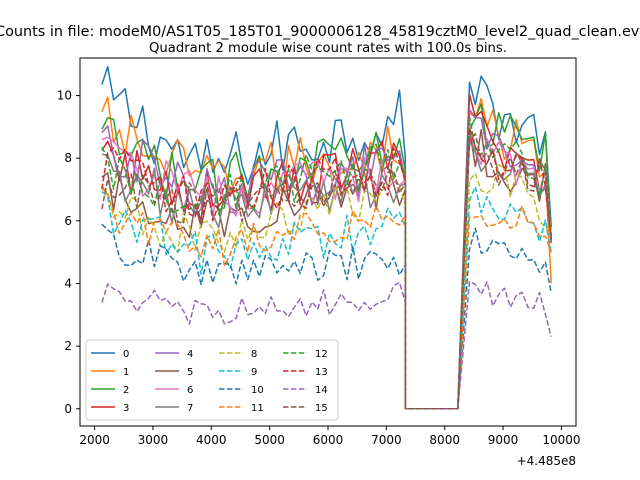 Image resolution: width=640 pixels, height=480 pixels. I want to click on legend-label-5: 5, so click(190, 372).